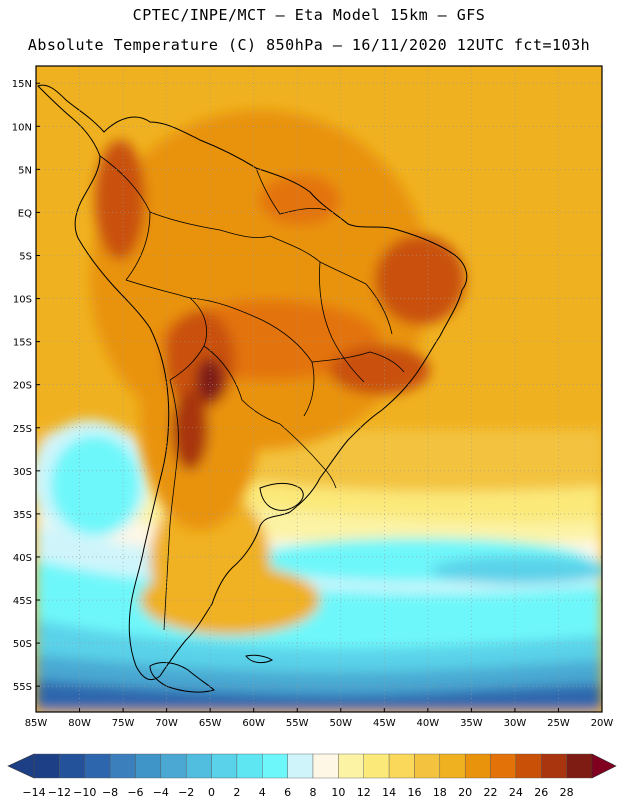  What do you see at coordinates (185, 196) in the screenshot?
I see `border-colombia-venezuela` at bounding box center [185, 196].